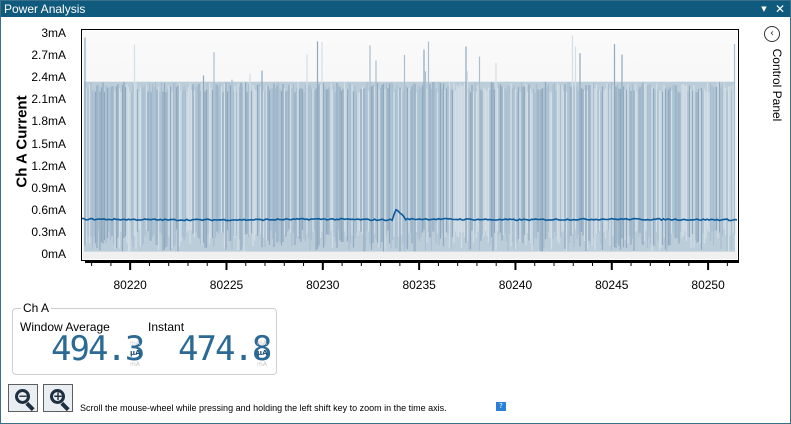  I want to click on y-tick-label: 3mA, so click(53, 32).